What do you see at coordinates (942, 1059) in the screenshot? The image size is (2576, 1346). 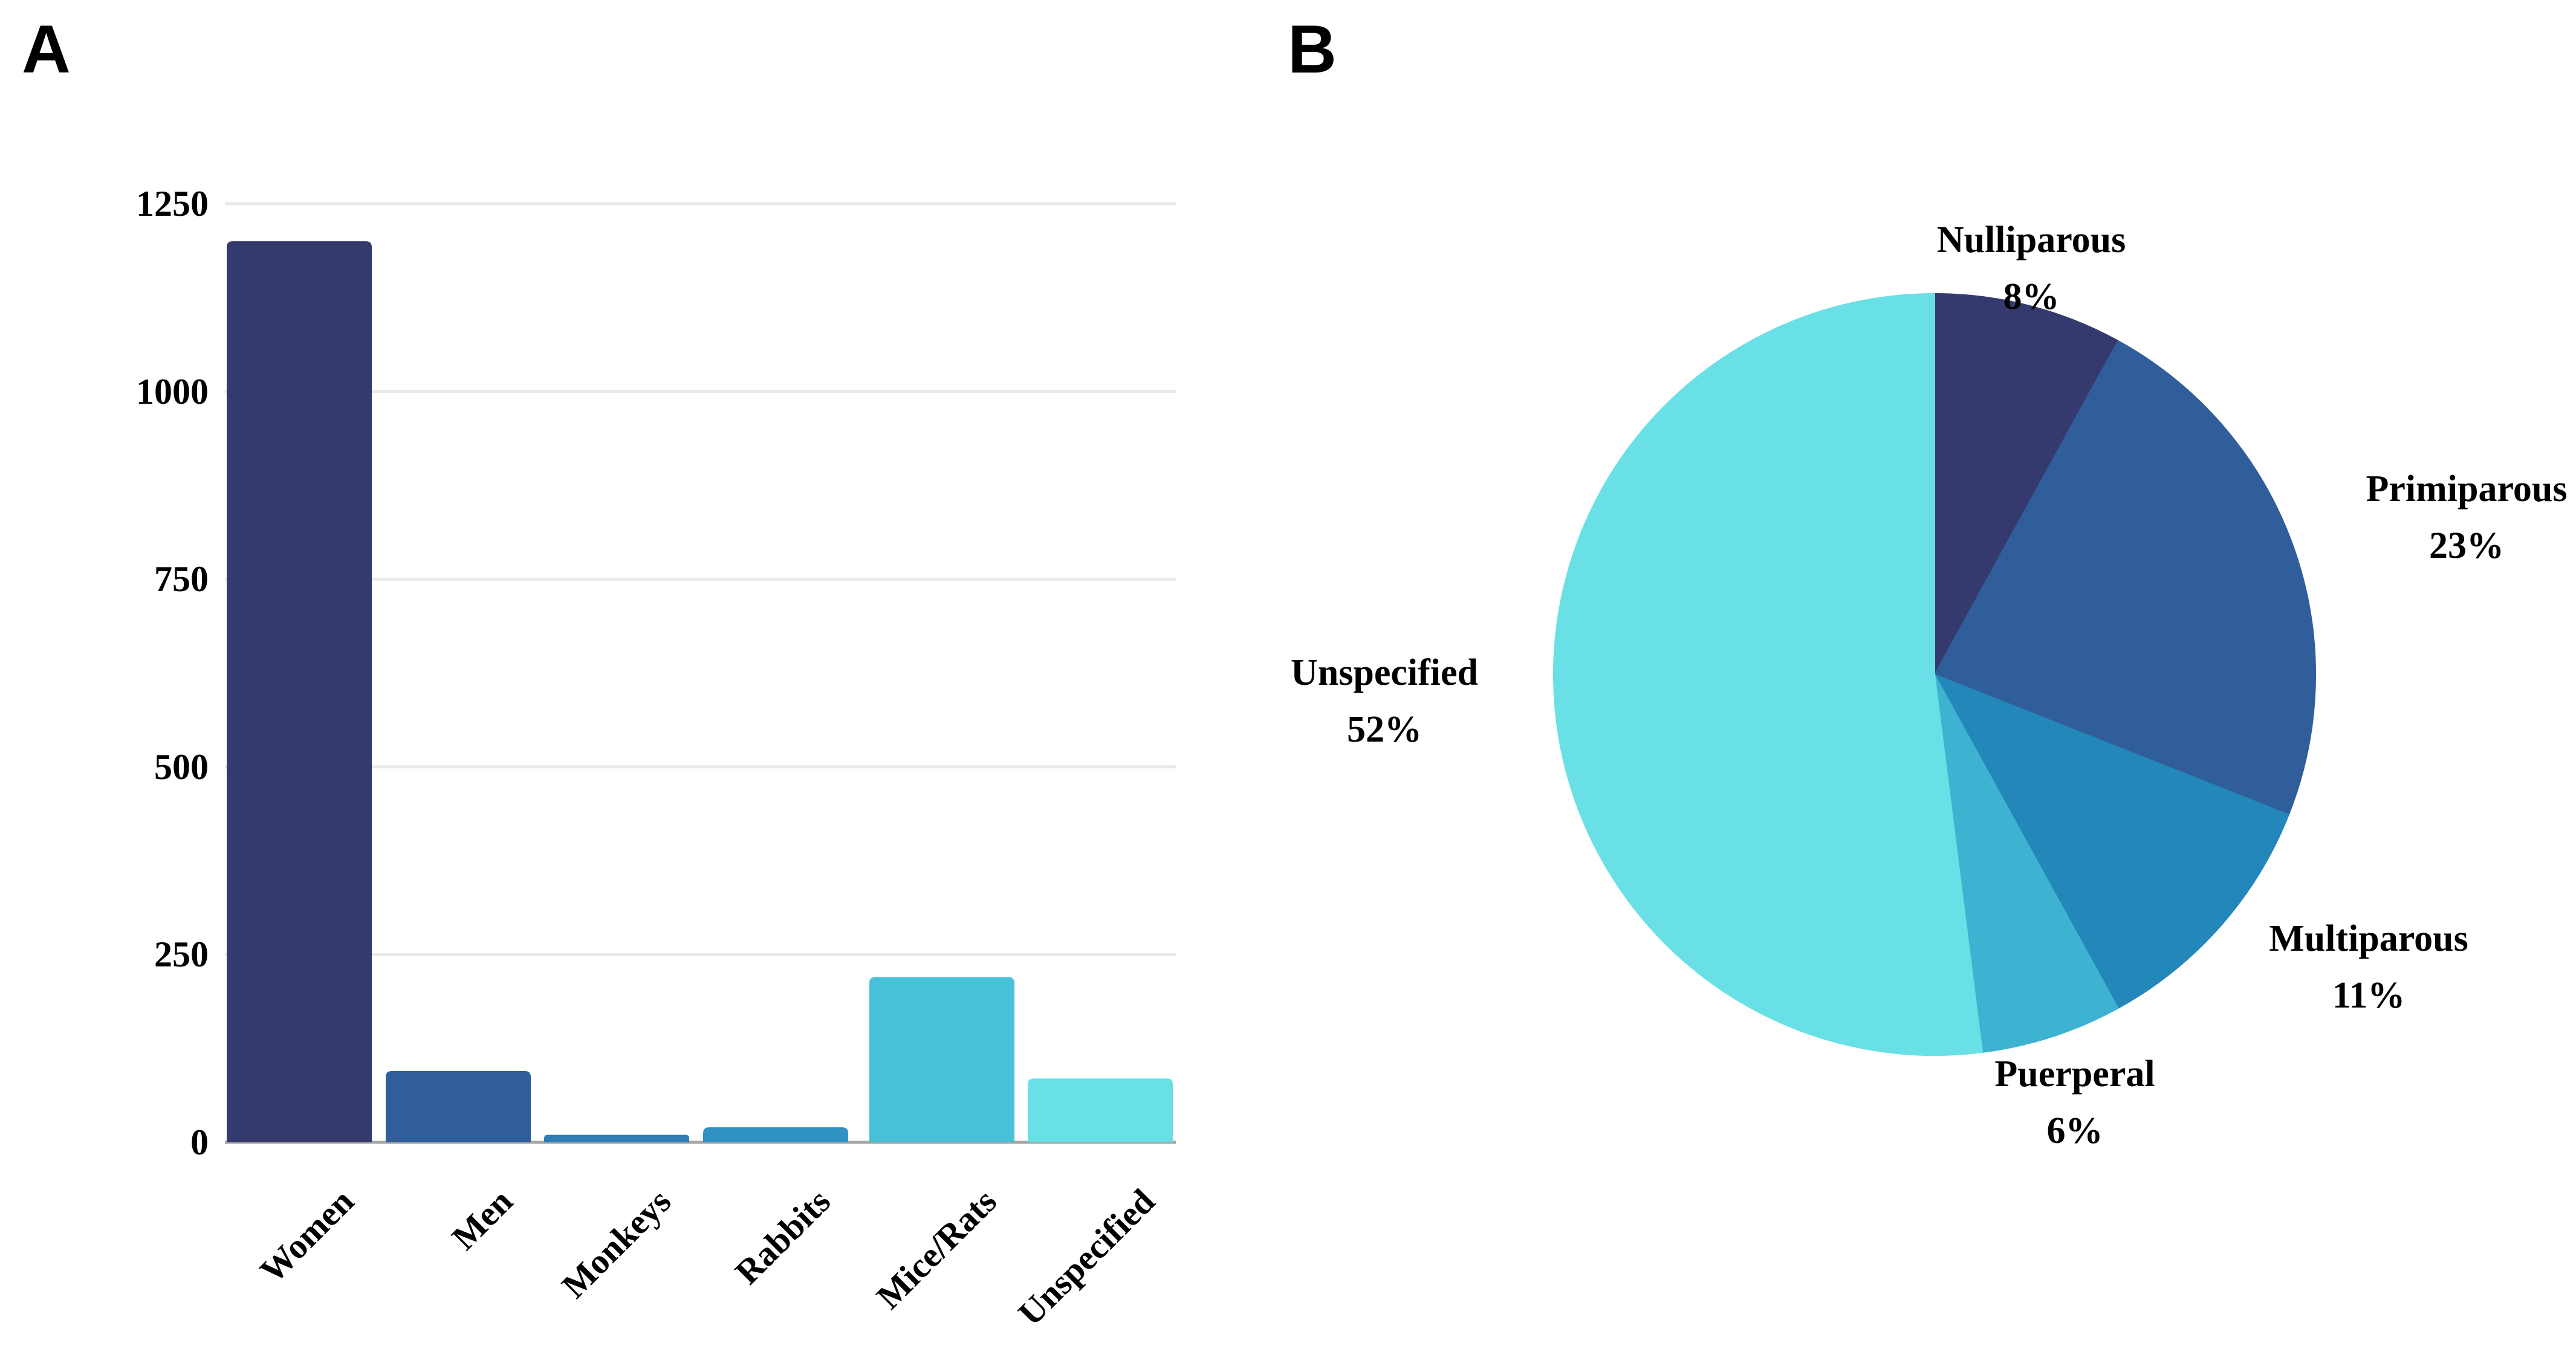 I see `bar-mice-rats` at bounding box center [942, 1059].